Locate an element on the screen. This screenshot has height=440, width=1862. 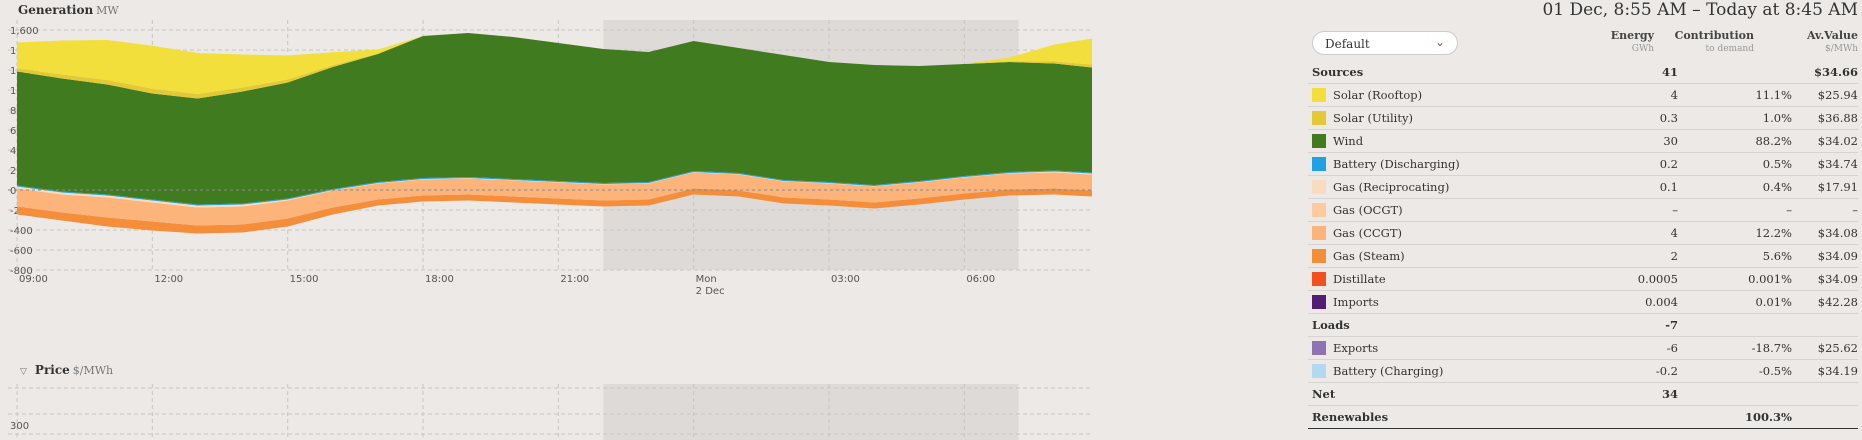
area-solar-rooftop- is located at coordinates (554, 63).